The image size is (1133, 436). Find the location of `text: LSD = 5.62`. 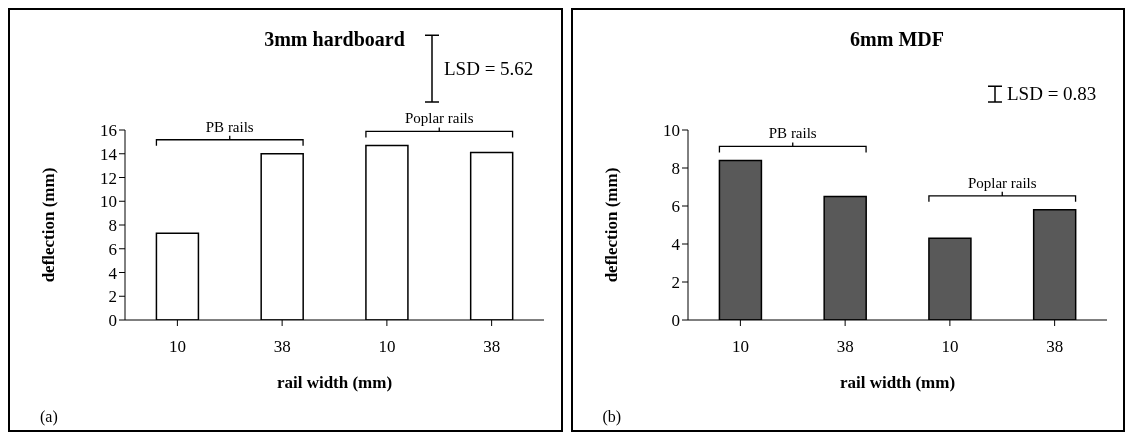

text: LSD = 5.62 is located at coordinates (489, 68).